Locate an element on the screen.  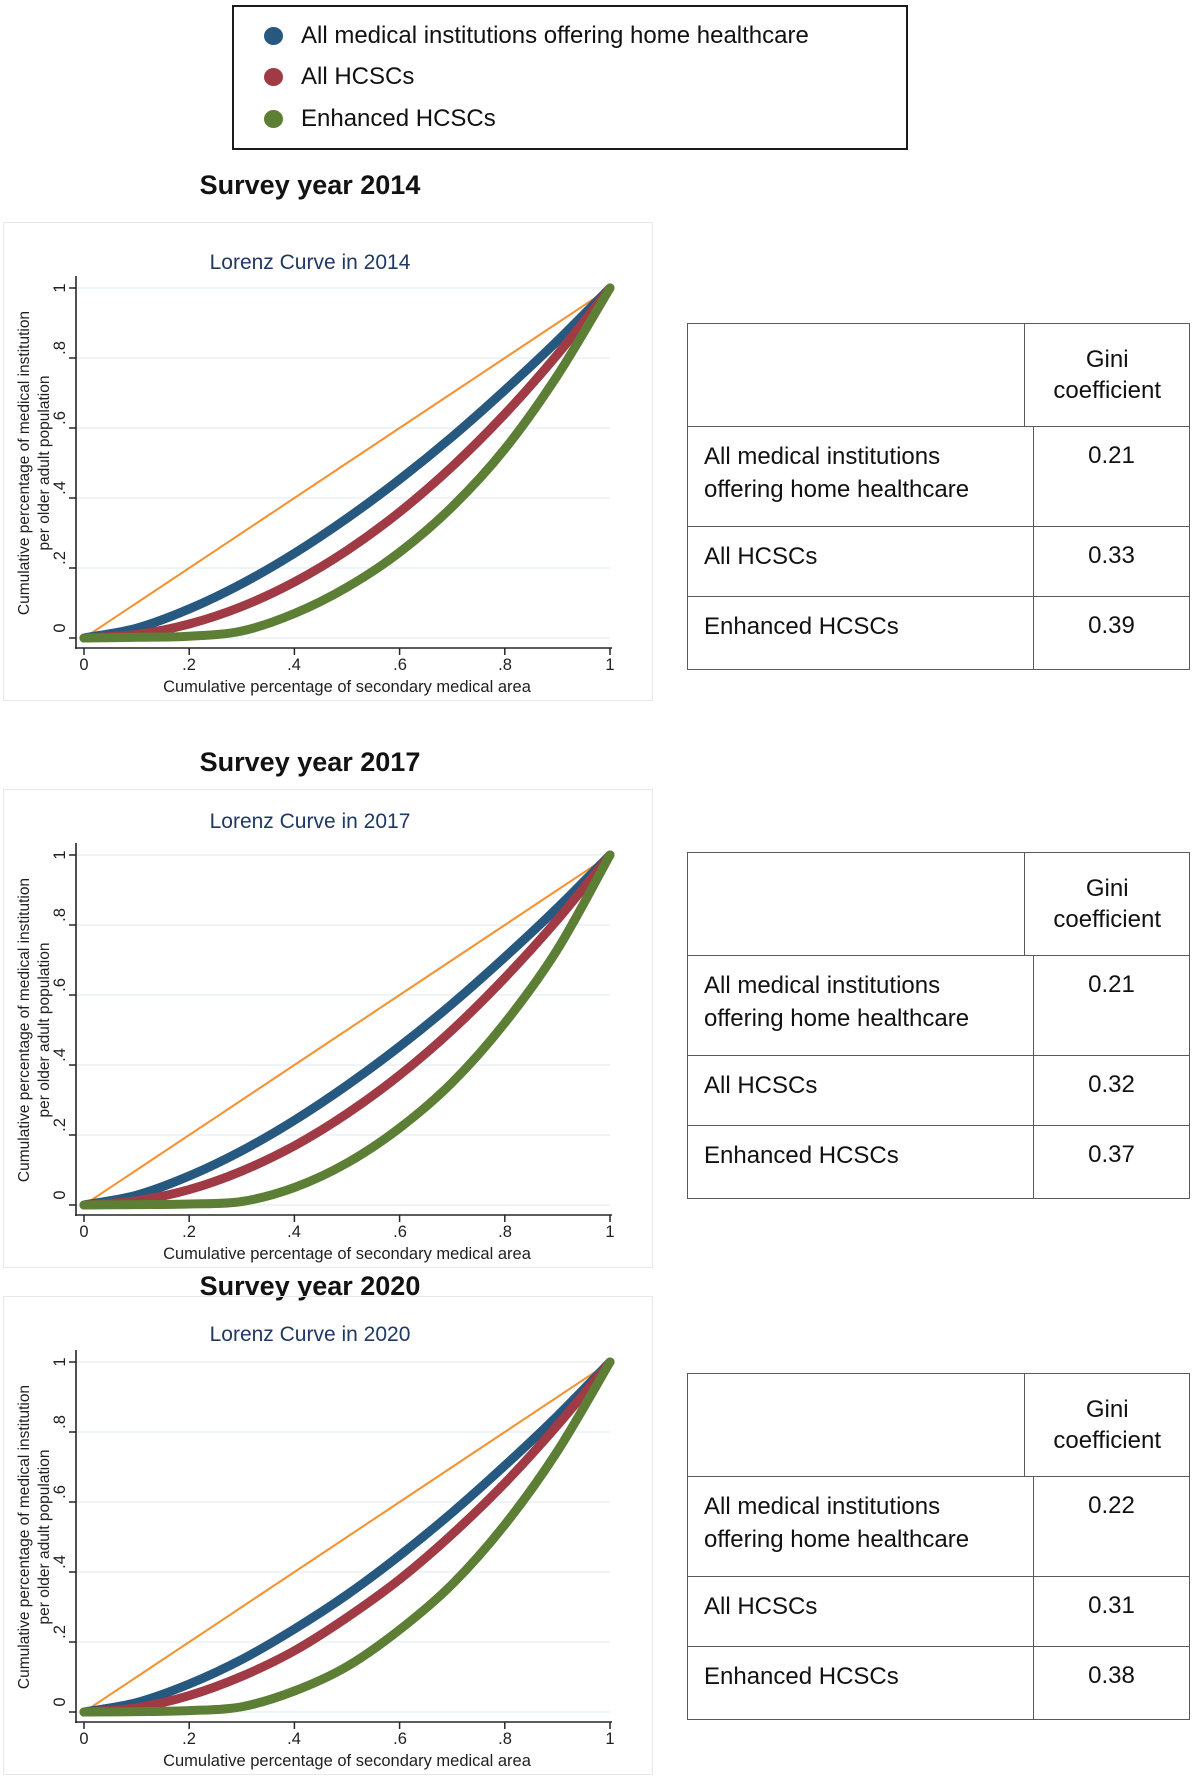
gini-value: 0.38 is located at coordinates (1111, 1675).